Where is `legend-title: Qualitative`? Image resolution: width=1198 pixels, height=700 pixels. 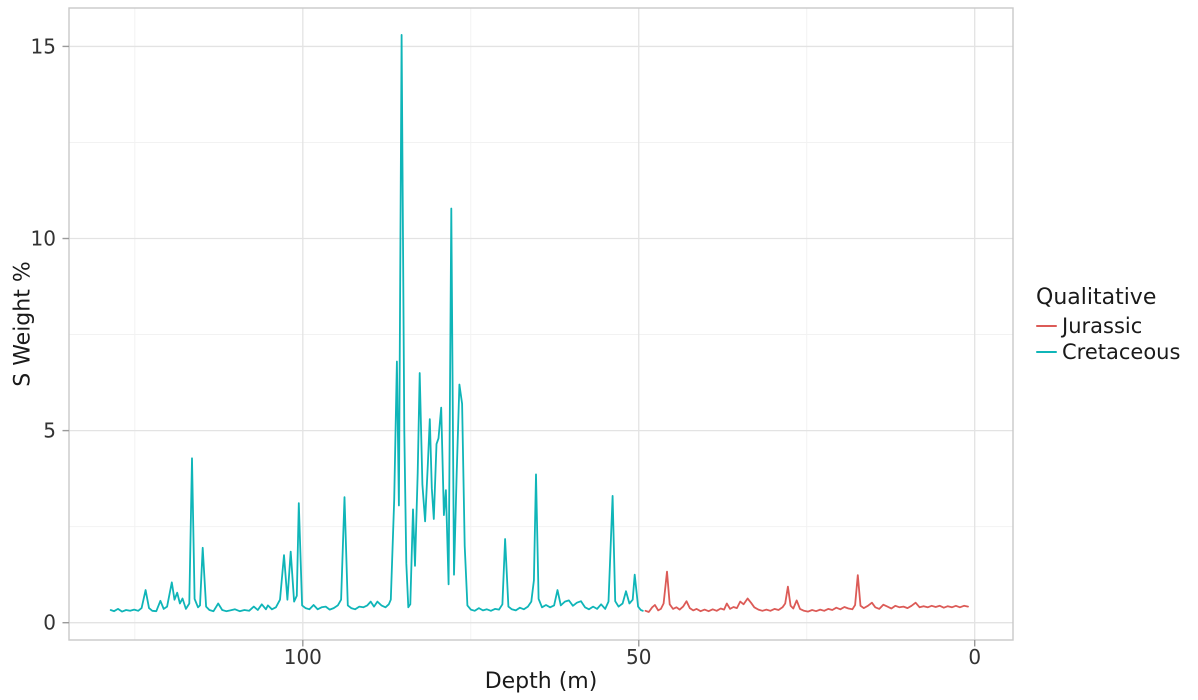
legend-title: Qualitative is located at coordinates (1096, 297).